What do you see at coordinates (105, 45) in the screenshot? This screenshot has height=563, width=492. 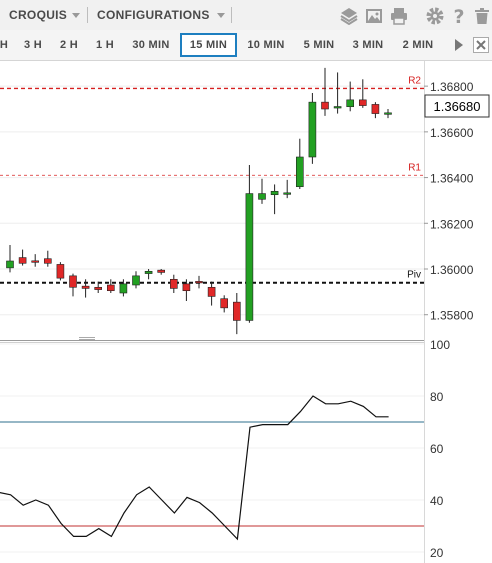 I see `timeframe-1h: 1 H` at bounding box center [105, 45].